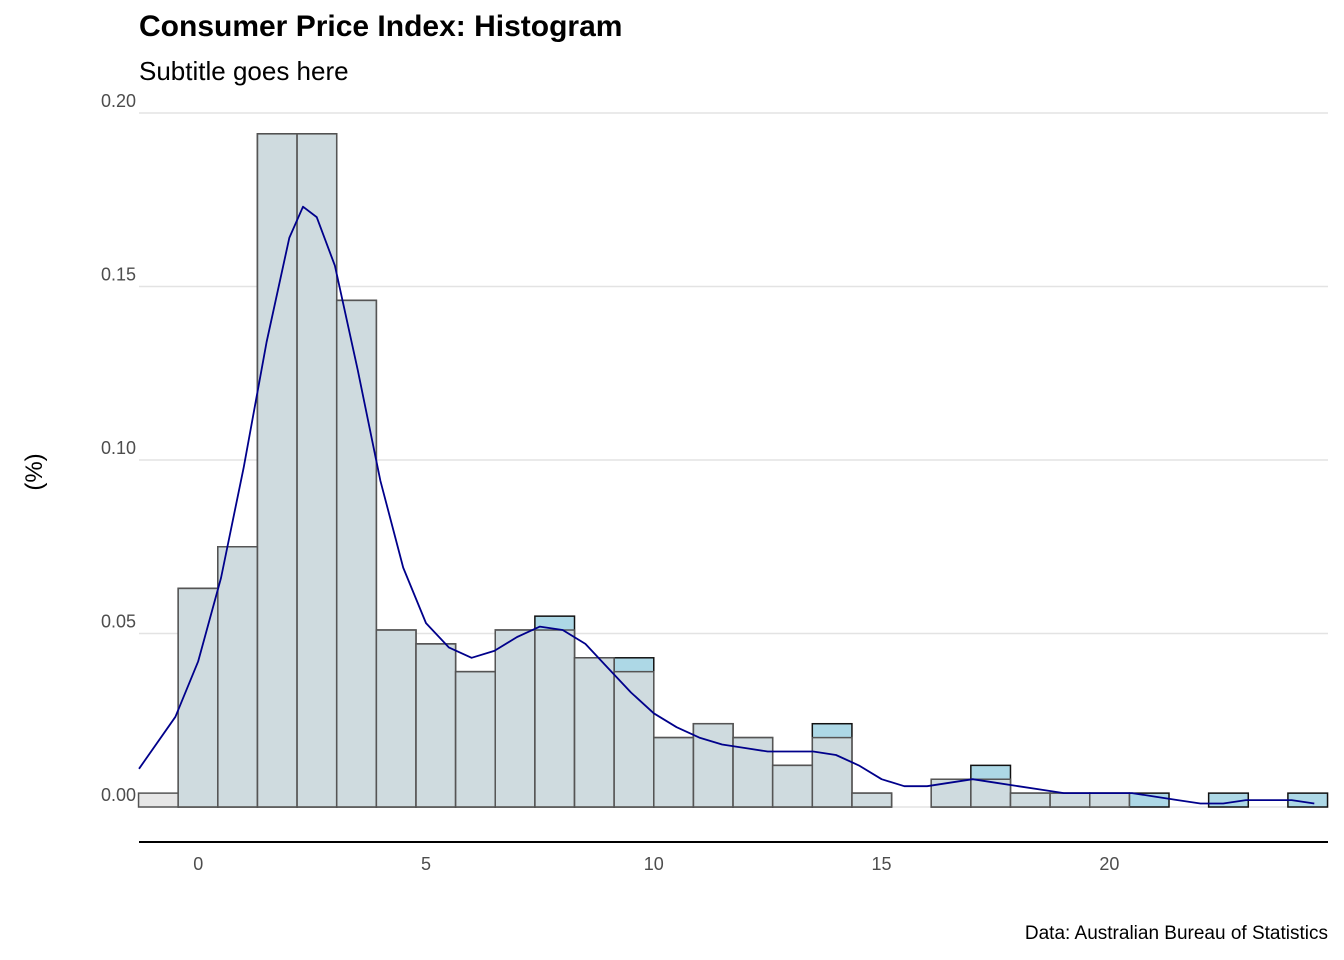 The height and width of the screenshot is (960, 1344). Describe the element at coordinates (198, 864) in the screenshot. I see `x-tick-label: 0` at that location.